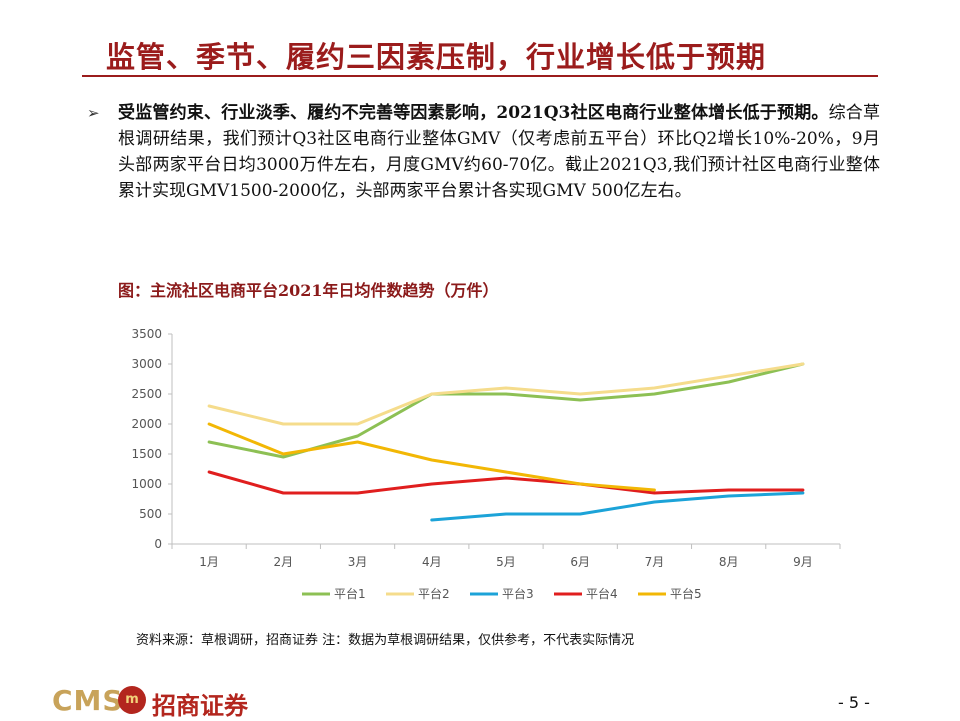 The image size is (960, 721). Describe the element at coordinates (150, 514) in the screenshot. I see `y-tick-label: 500` at that location.